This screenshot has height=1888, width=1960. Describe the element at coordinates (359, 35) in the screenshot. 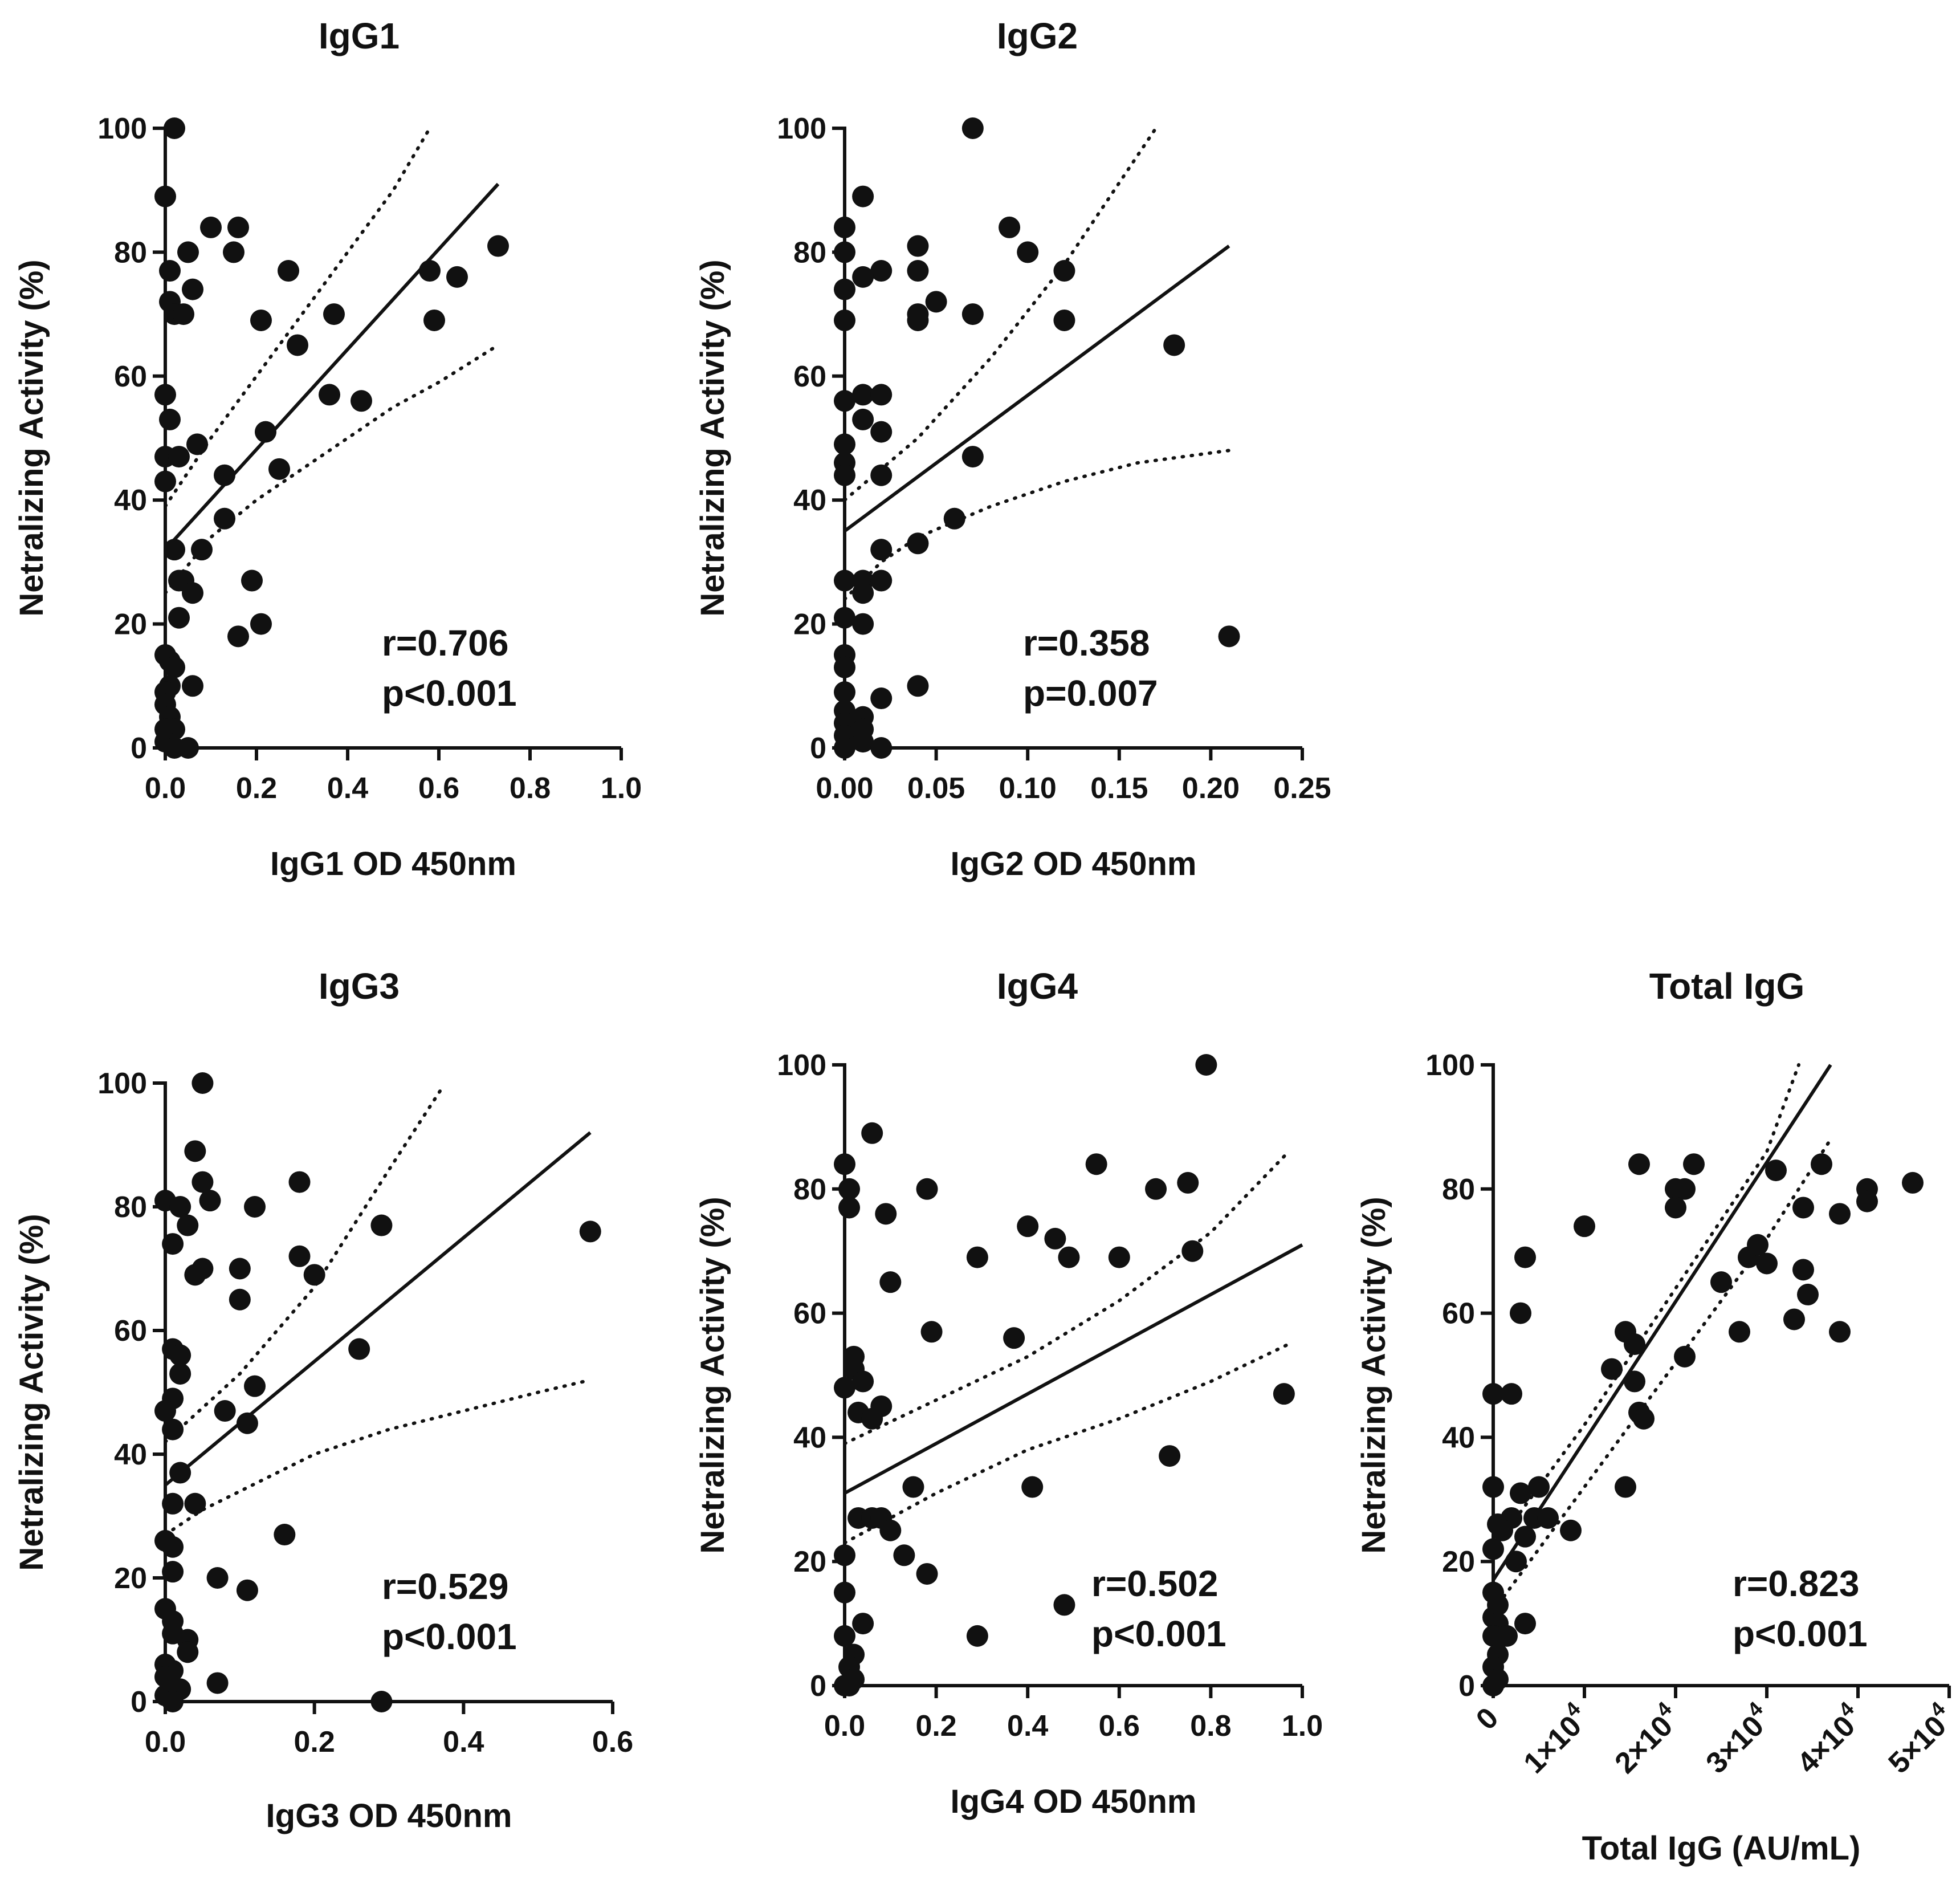

I see `panel-title: IgG1` at that location.